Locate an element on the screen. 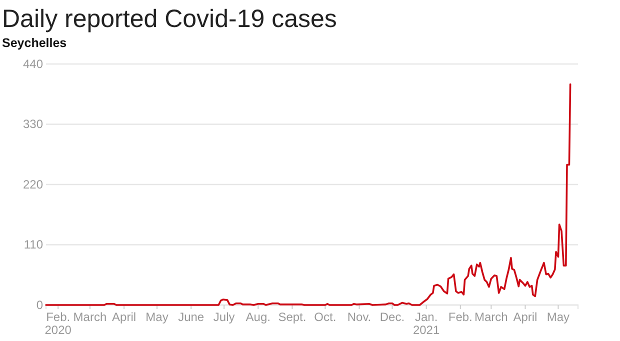 The image size is (620, 341). y-tick-label: 440 is located at coordinates (33, 63).